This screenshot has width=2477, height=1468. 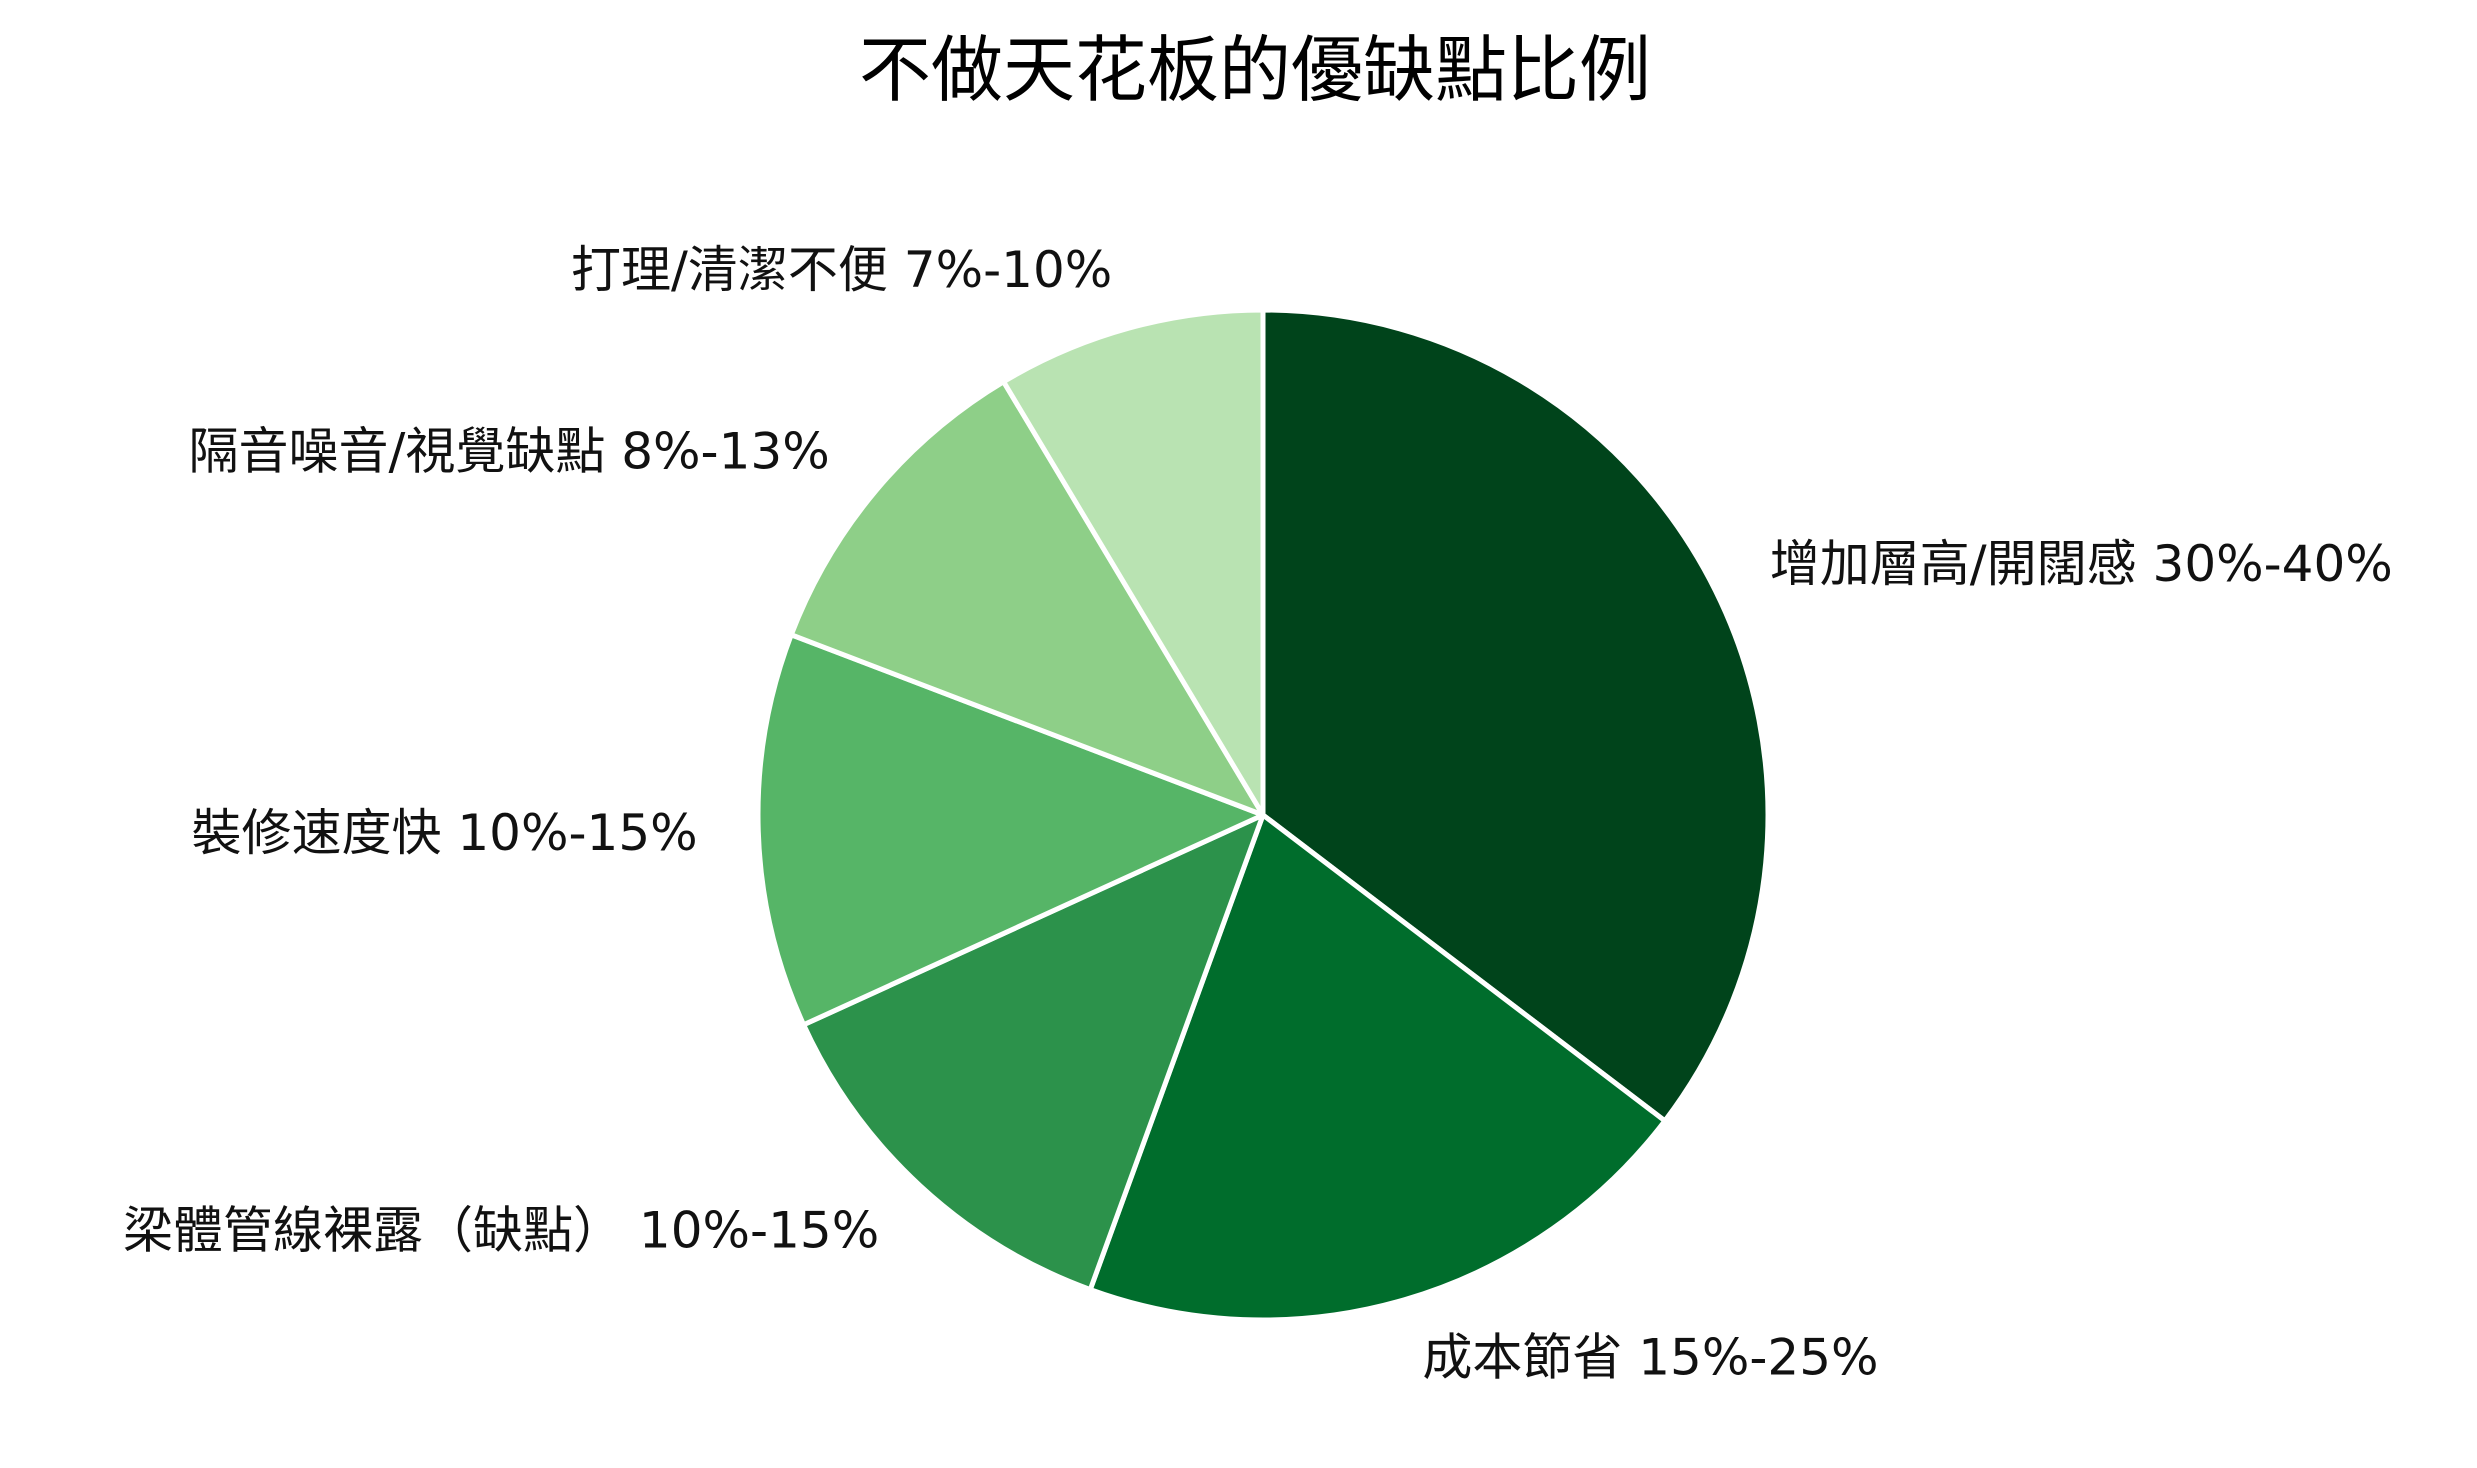 What do you see at coordinates (1255, 70) in the screenshot?
I see `chart-title: 不做天花板的優缺點比例` at bounding box center [1255, 70].